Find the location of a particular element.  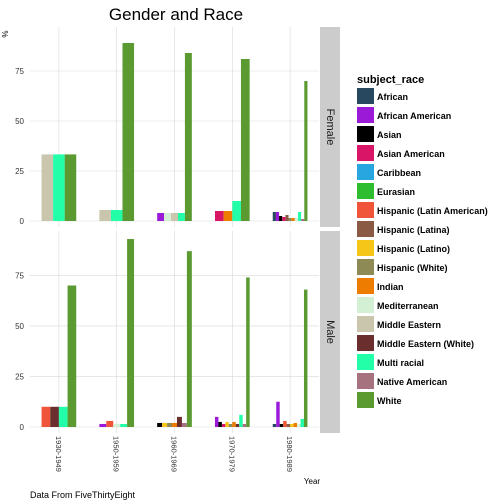

bar-male-1970-1979-white is located at coordinates (248, 352).